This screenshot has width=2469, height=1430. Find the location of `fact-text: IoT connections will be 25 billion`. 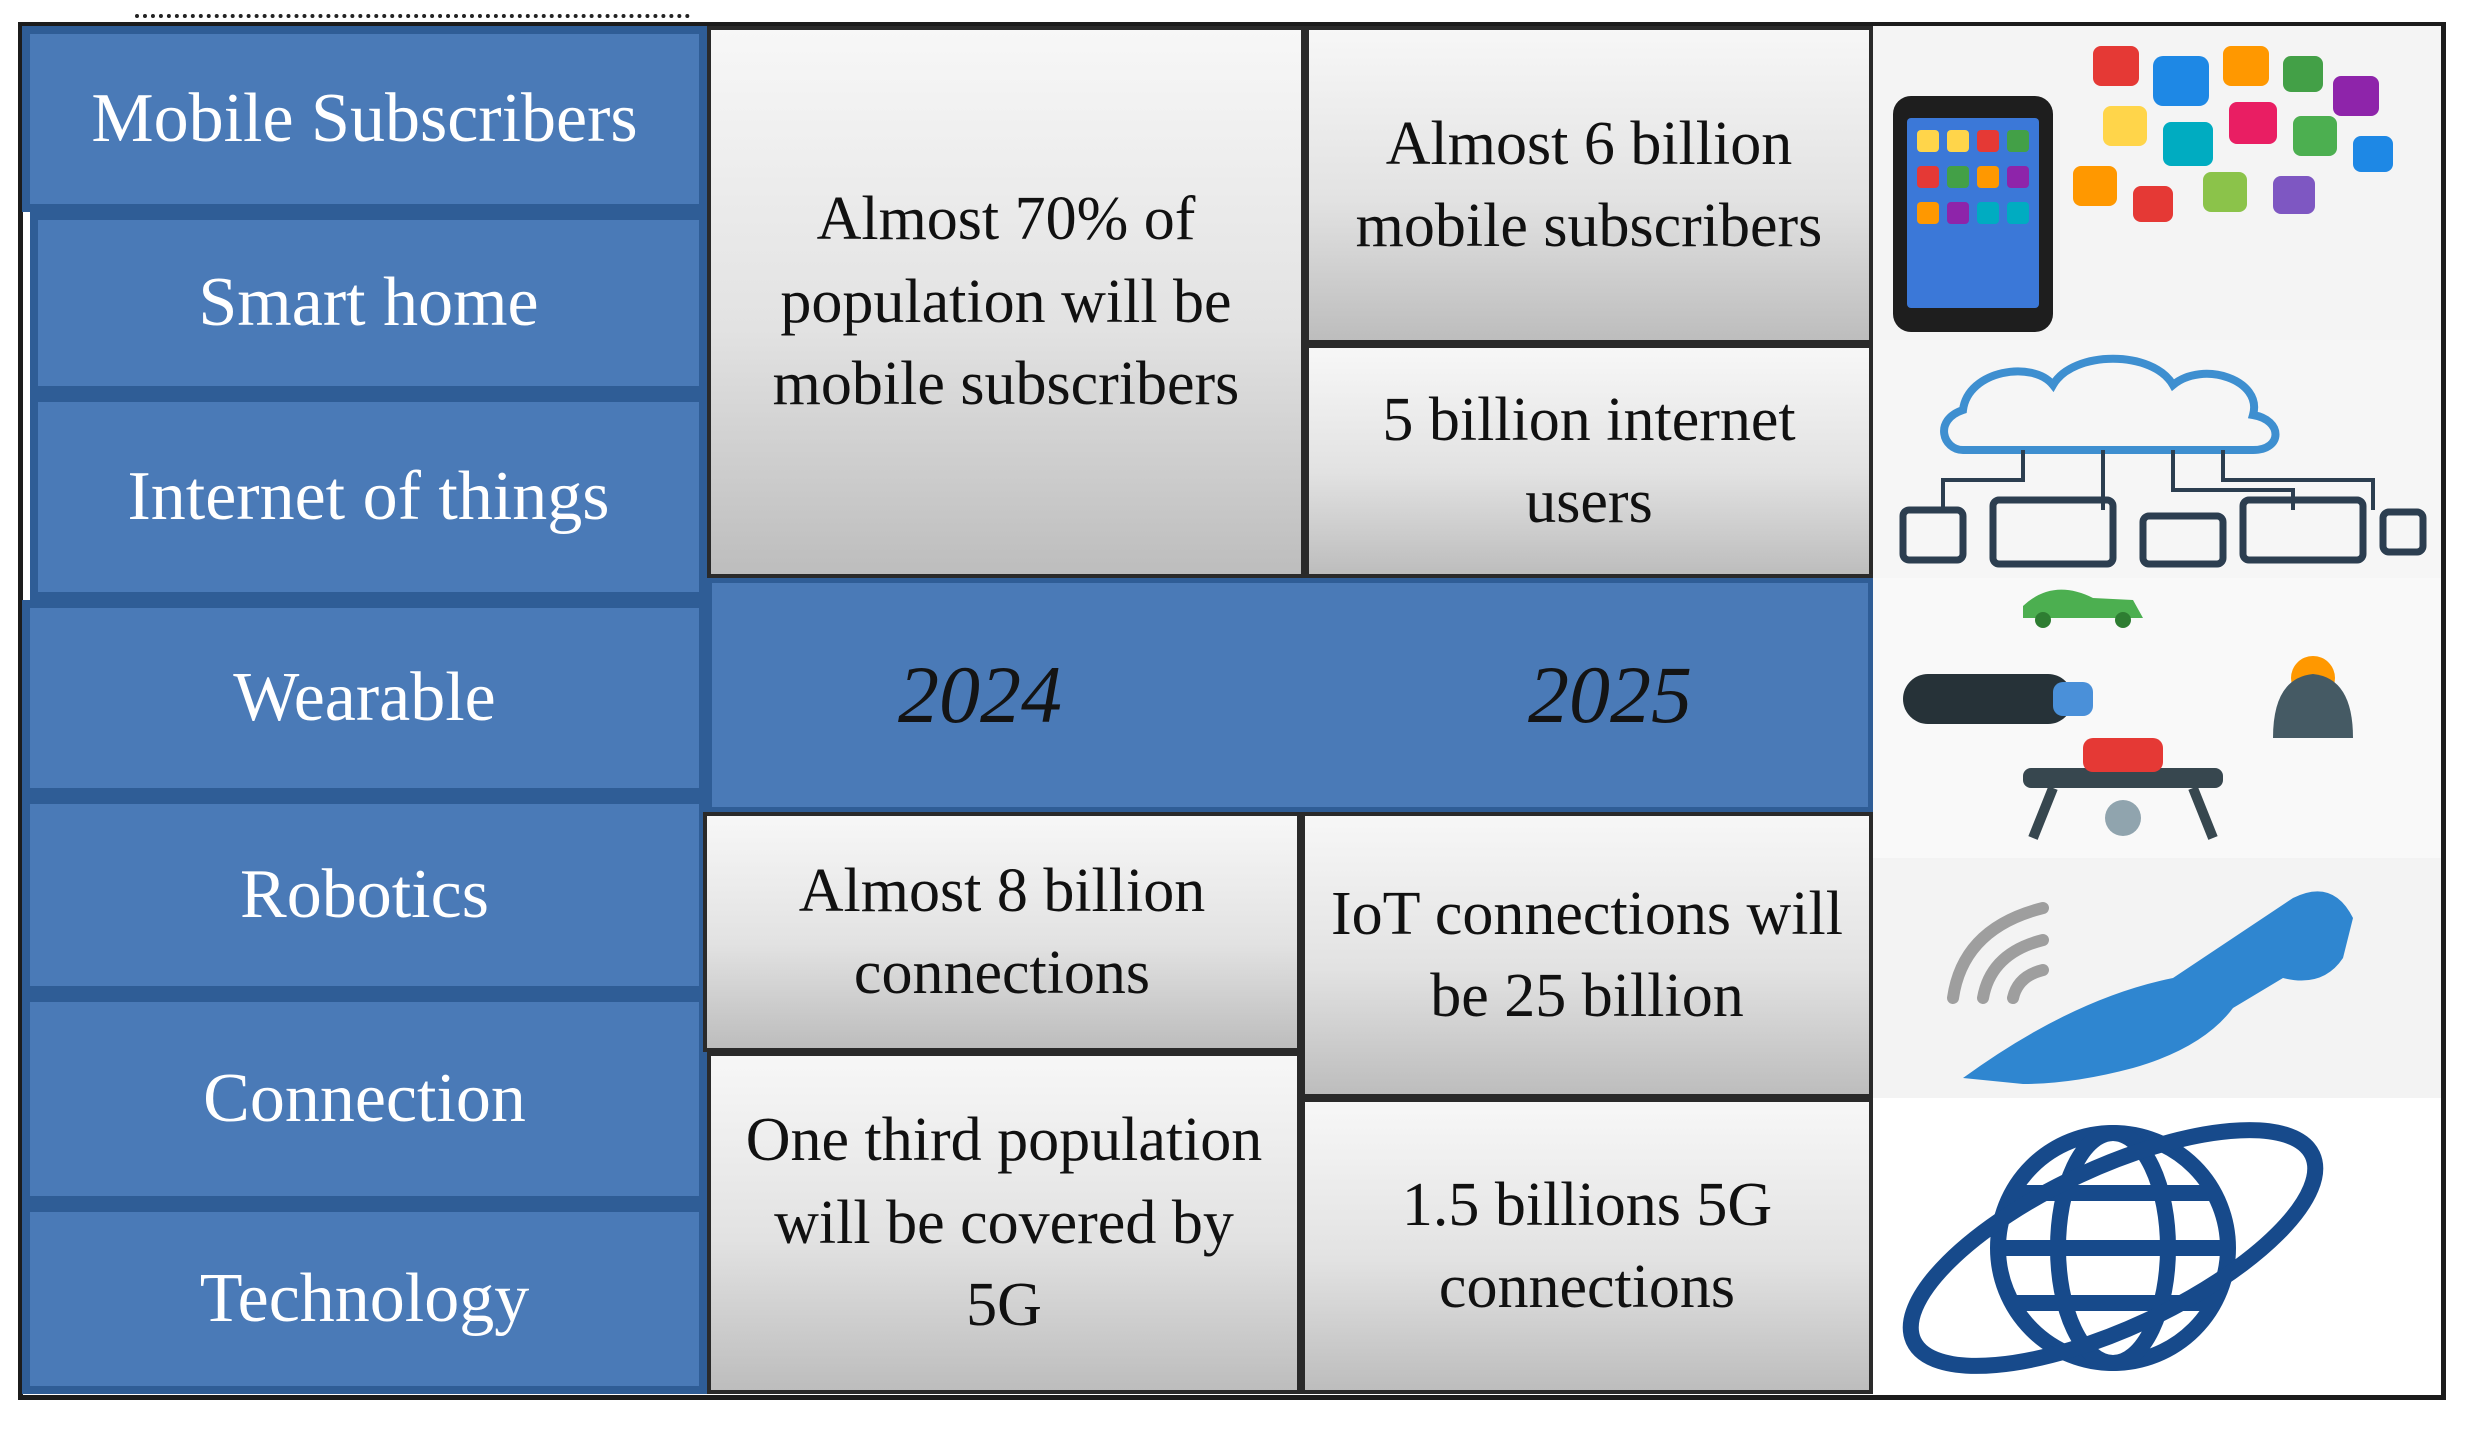

fact-text: IoT connections will be 25 billion is located at coordinates (1587, 954).